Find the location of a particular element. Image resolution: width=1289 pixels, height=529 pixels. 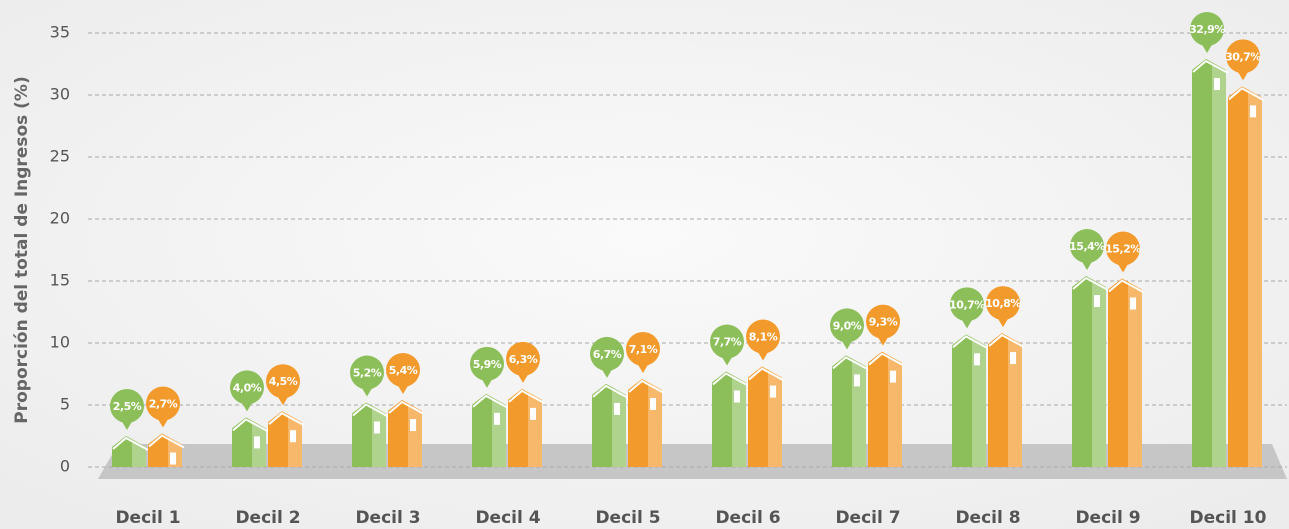

value-label: 7,1% is located at coordinates (643, 349).